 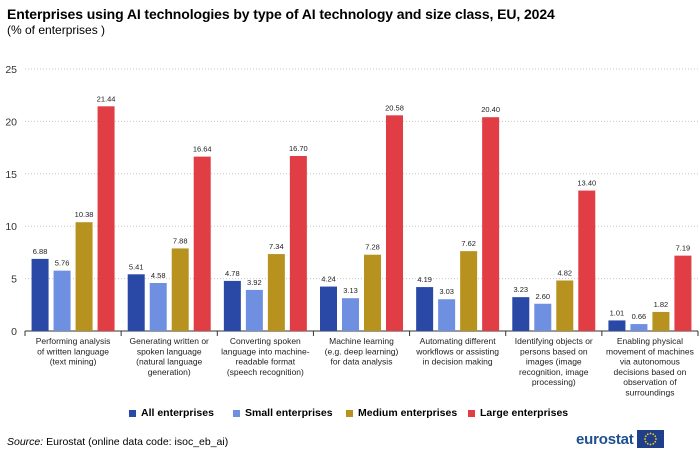 I want to click on data-label: 6.88, so click(x=40, y=251).